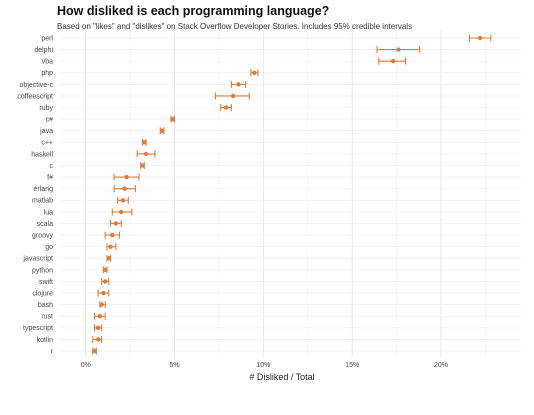 The width and height of the screenshot is (534, 415). Describe the element at coordinates (281, 377) in the screenshot. I see `x-axis-title: # Disliked / Total` at that location.